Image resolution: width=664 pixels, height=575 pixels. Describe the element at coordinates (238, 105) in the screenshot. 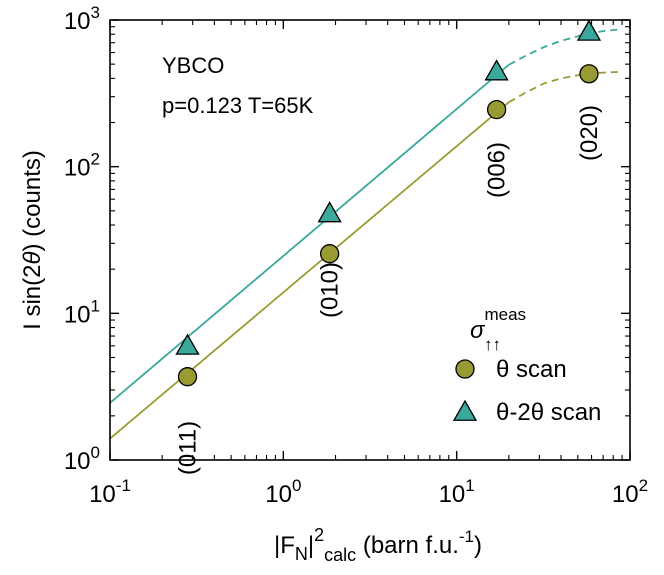

I see `annotation-conditions: p=0.123 T=65K` at that location.